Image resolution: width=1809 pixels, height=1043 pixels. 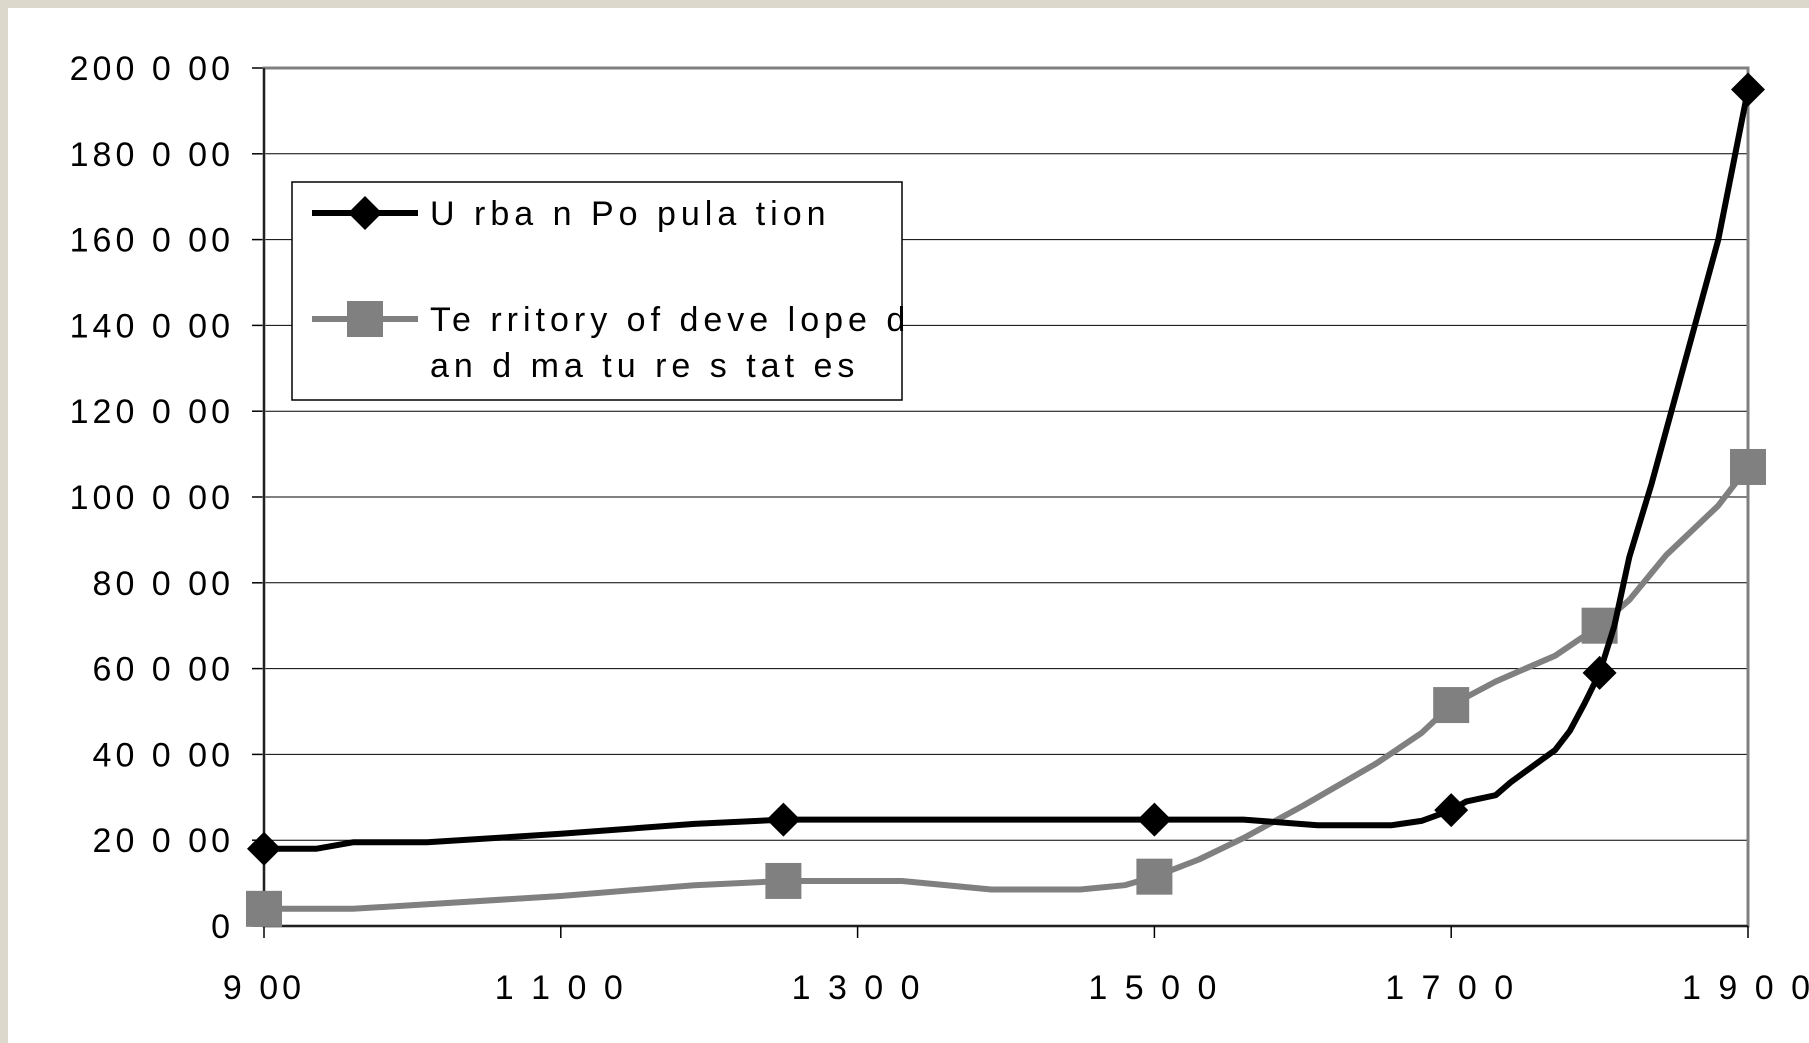 What do you see at coordinates (630, 214) in the screenshot?
I see `legend-label: U rba n Po pula tion` at bounding box center [630, 214].